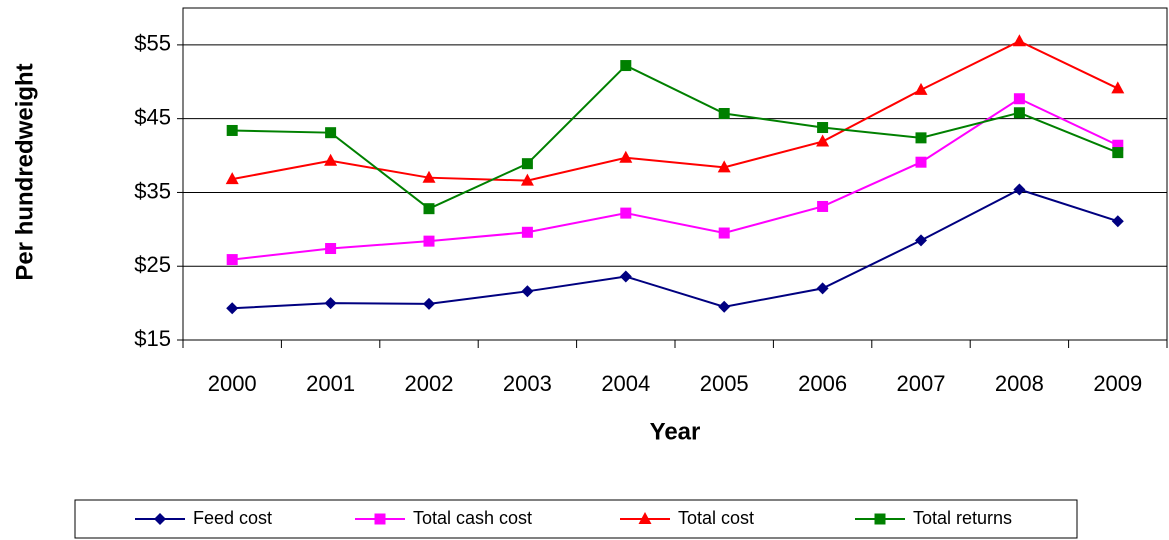 Image resolution: width=1169 pixels, height=540 pixels. What do you see at coordinates (152, 264) in the screenshot?
I see `y-tick-label: $25` at bounding box center [152, 264].